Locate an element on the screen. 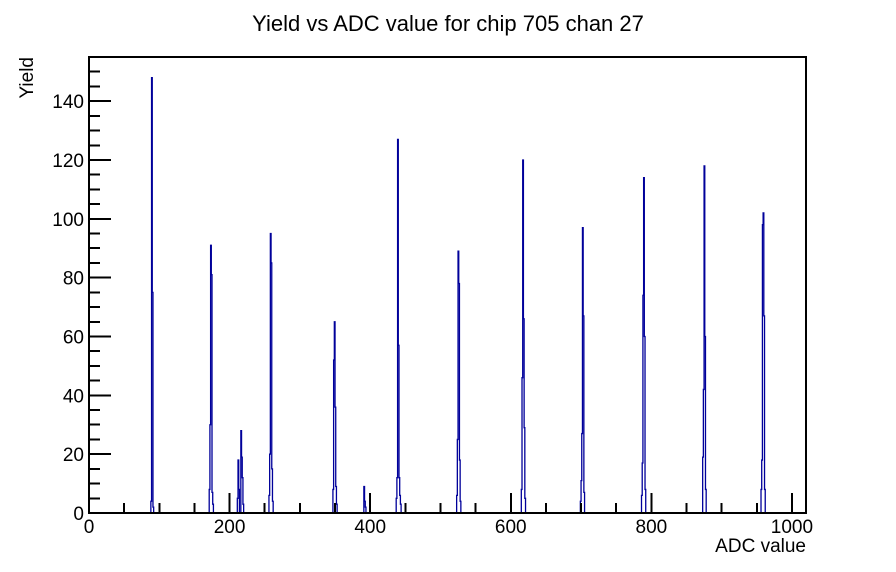 The image size is (896, 572). y-tick-label: 0 is located at coordinates (78, 514).